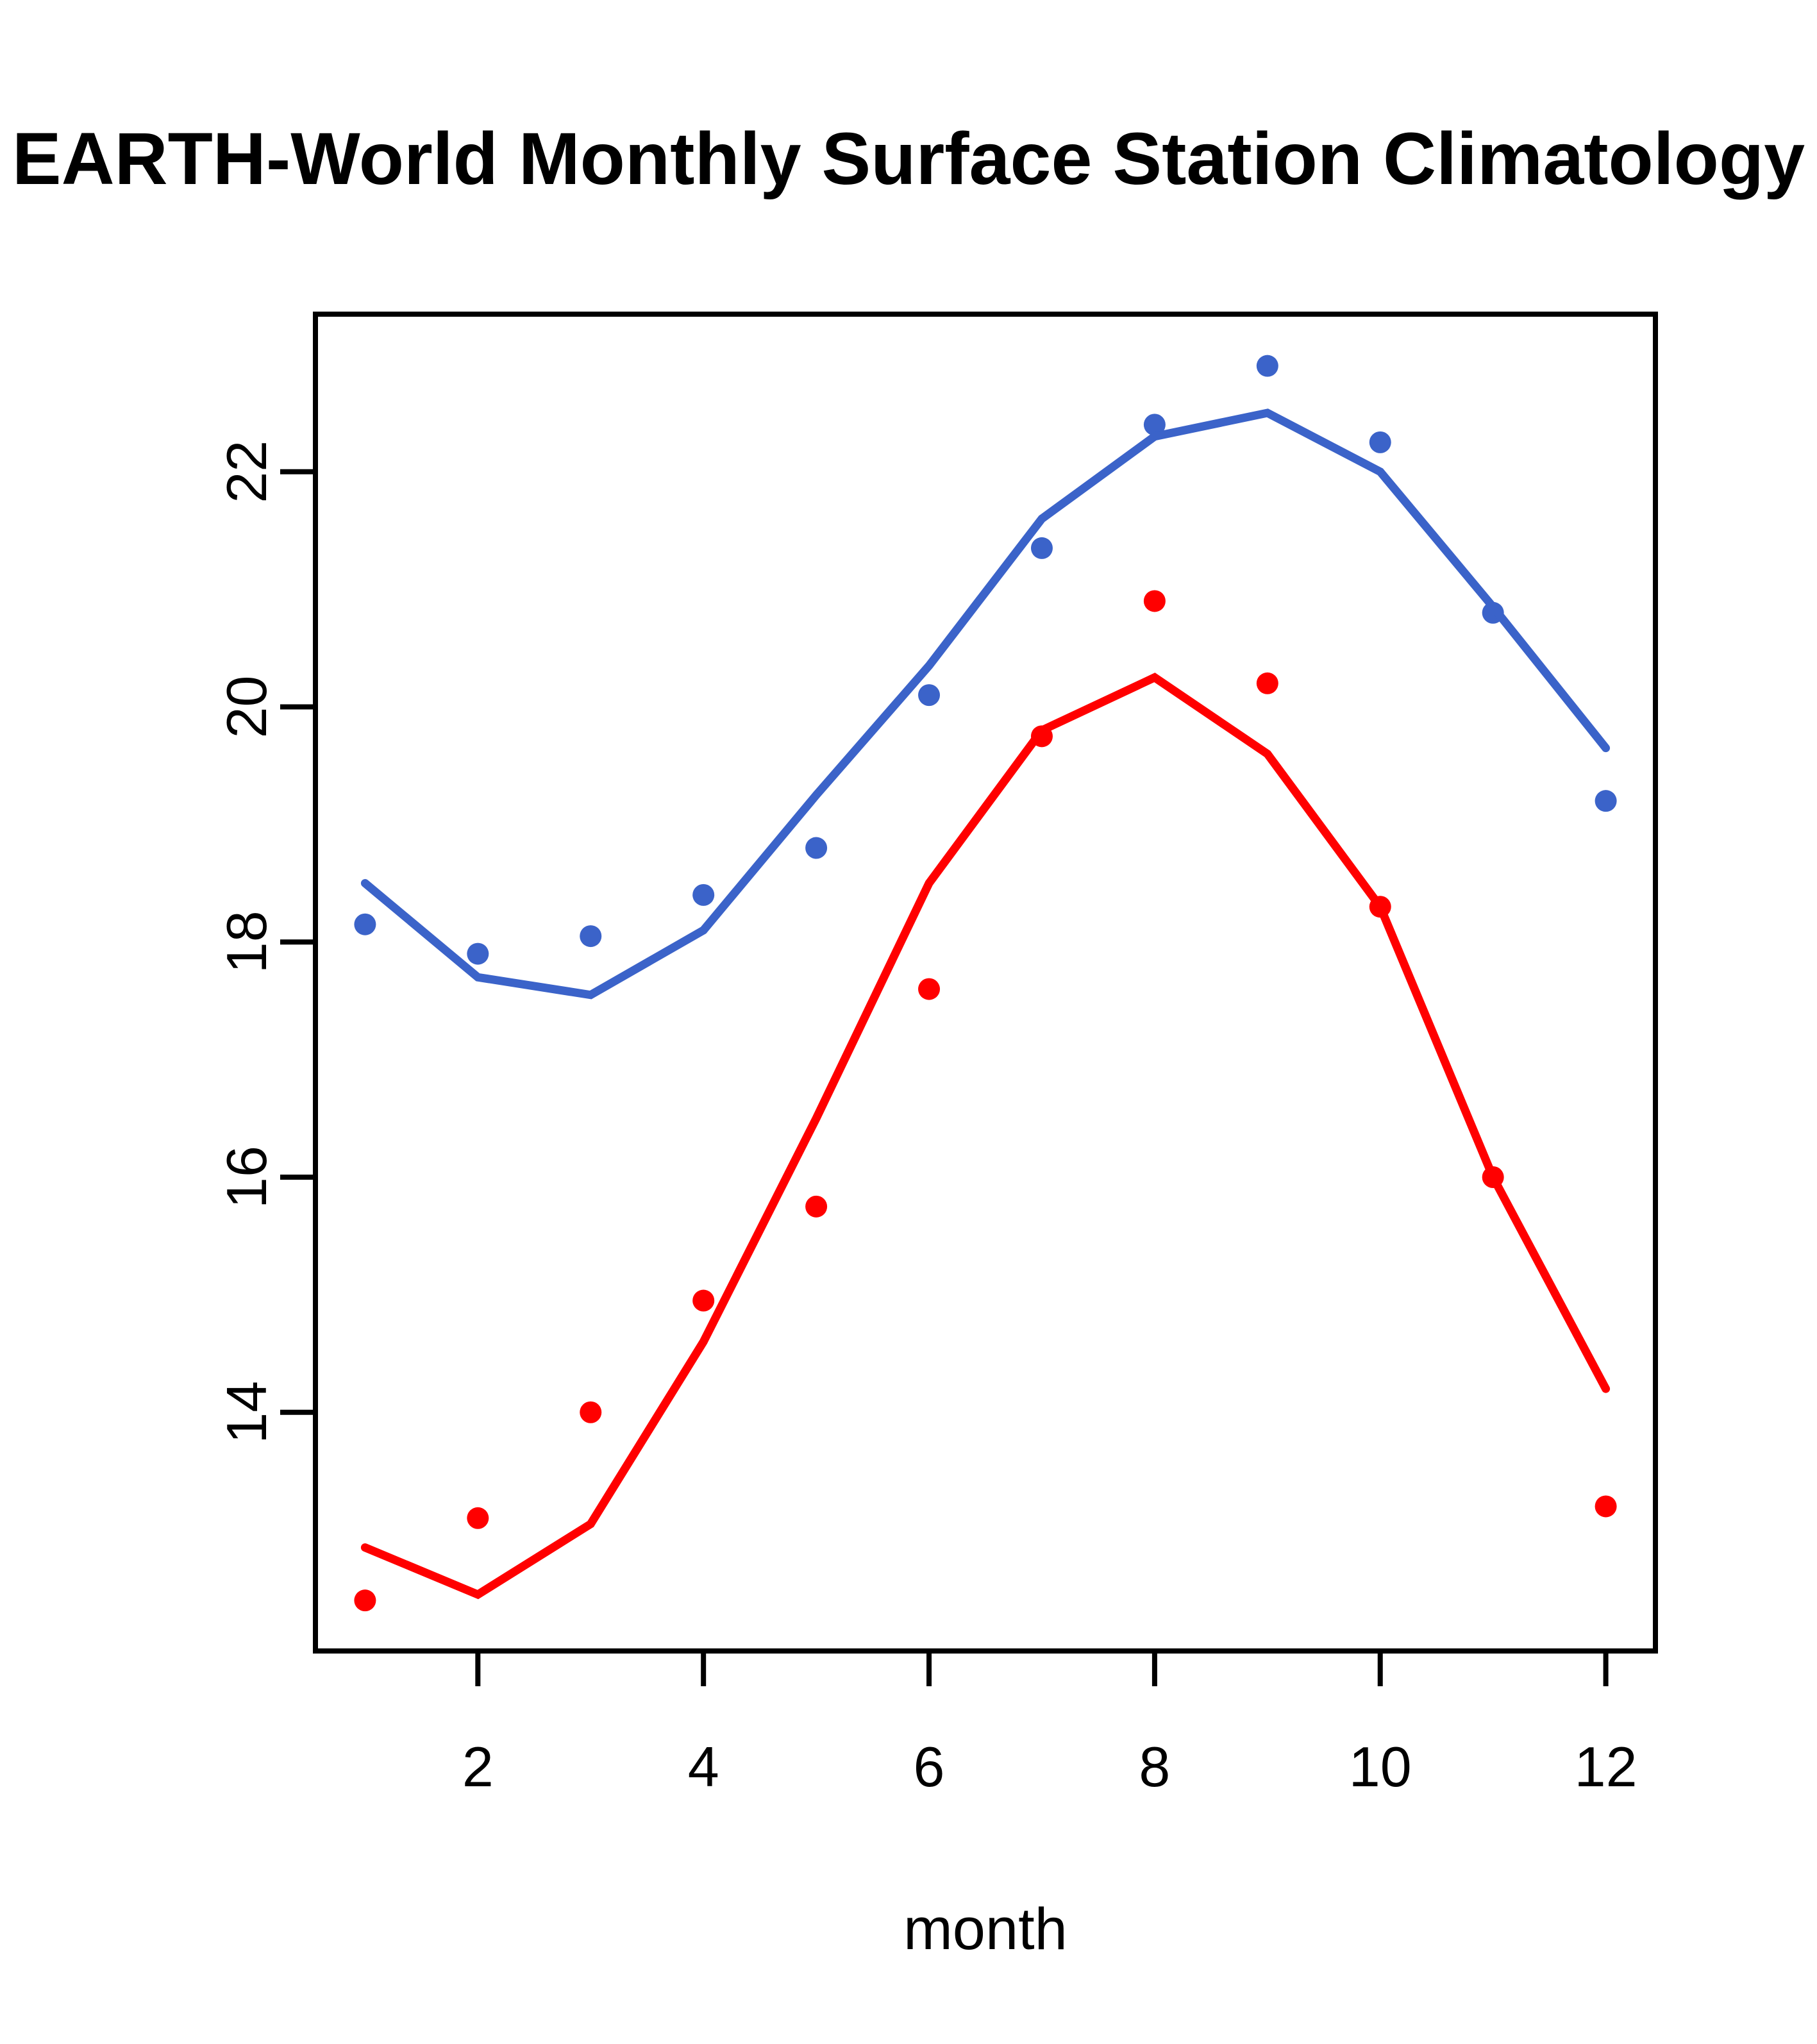 The image size is (1817, 2044). I want to click on y-axis-tick-label: 14, so click(246, 1412).